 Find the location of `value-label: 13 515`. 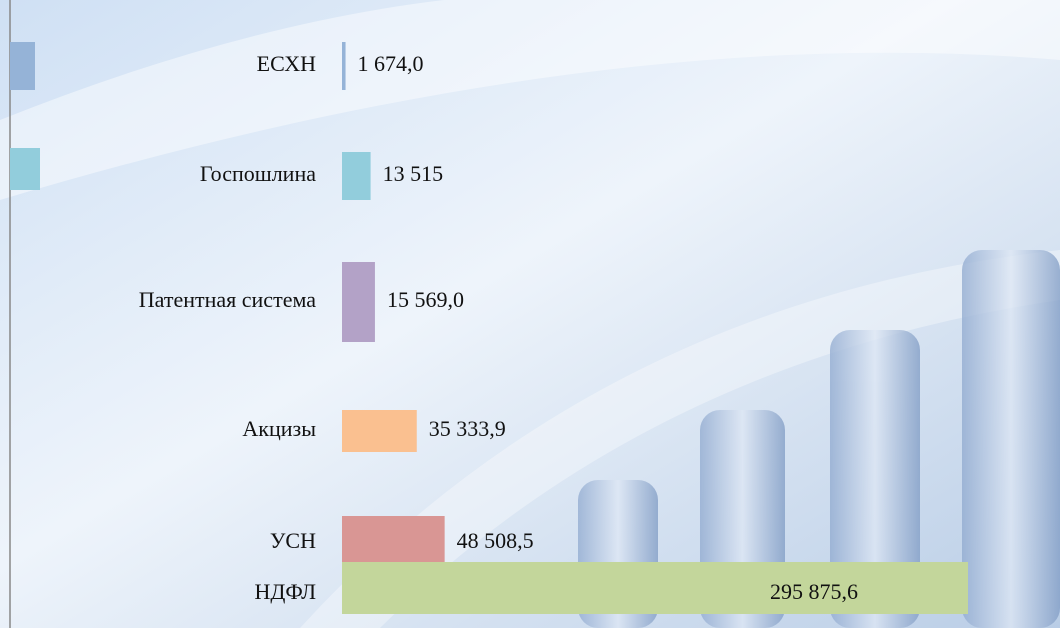

value-label: 13 515 is located at coordinates (413, 173).